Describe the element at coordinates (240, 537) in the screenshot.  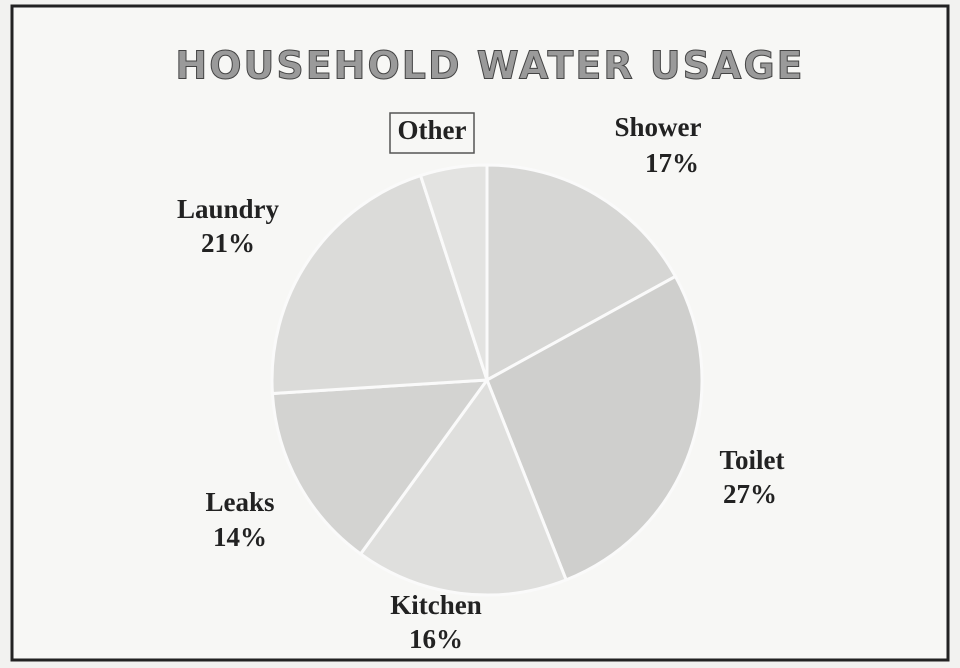
I see `value-label: 14%` at that location.